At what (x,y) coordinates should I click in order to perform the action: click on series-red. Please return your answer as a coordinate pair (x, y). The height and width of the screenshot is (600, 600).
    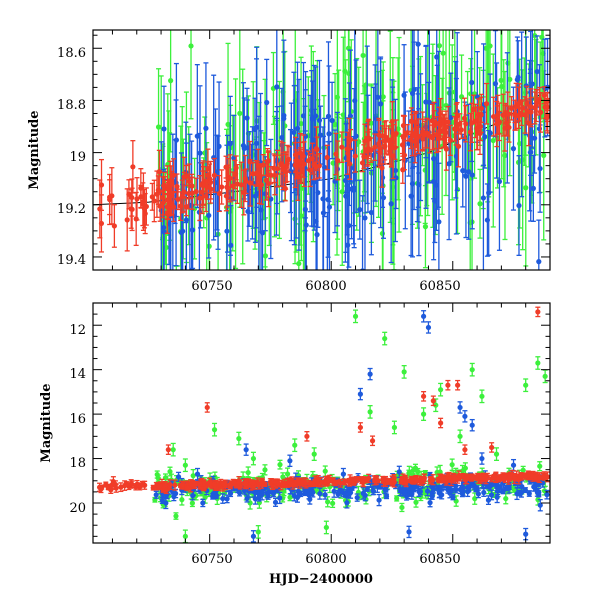
    Looking at the image, I should click on (123, 196).